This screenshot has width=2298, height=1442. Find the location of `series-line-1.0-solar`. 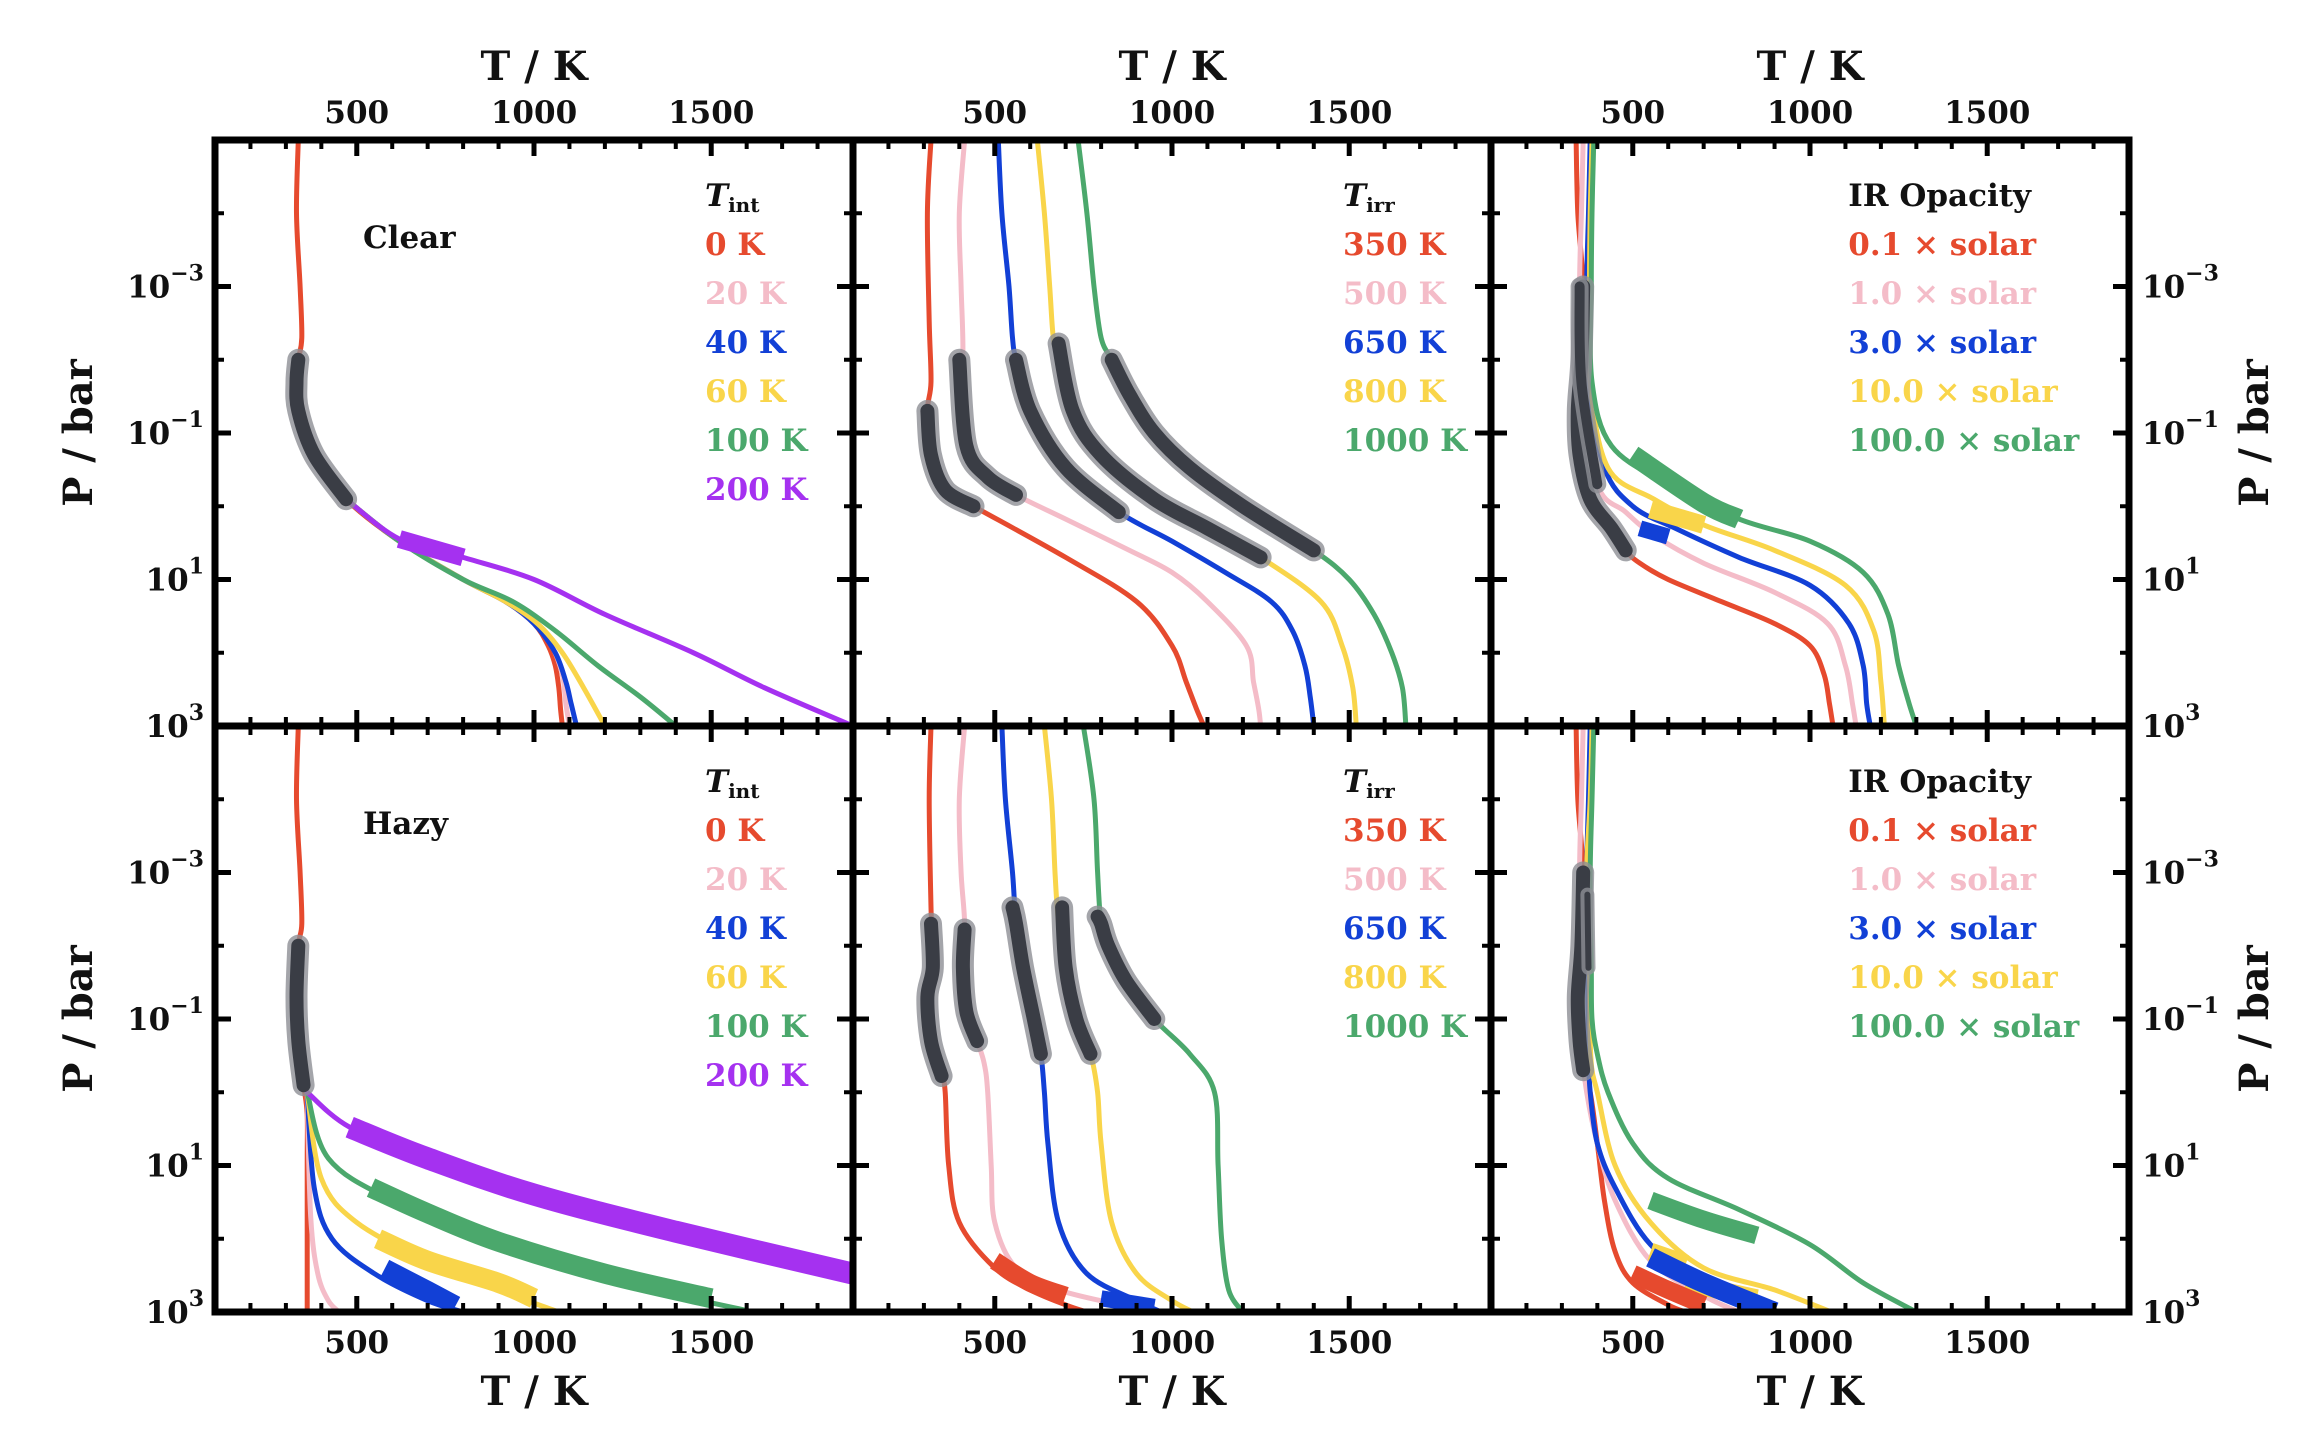

series-line-1.0-solar is located at coordinates (1717, 433).